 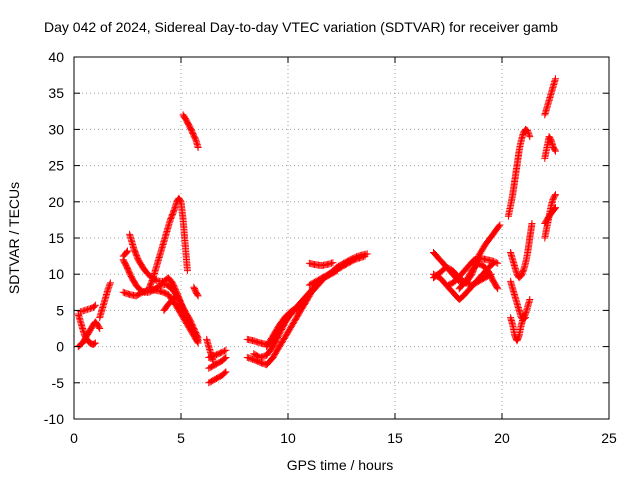 I want to click on series-s16, so click(x=217, y=377).